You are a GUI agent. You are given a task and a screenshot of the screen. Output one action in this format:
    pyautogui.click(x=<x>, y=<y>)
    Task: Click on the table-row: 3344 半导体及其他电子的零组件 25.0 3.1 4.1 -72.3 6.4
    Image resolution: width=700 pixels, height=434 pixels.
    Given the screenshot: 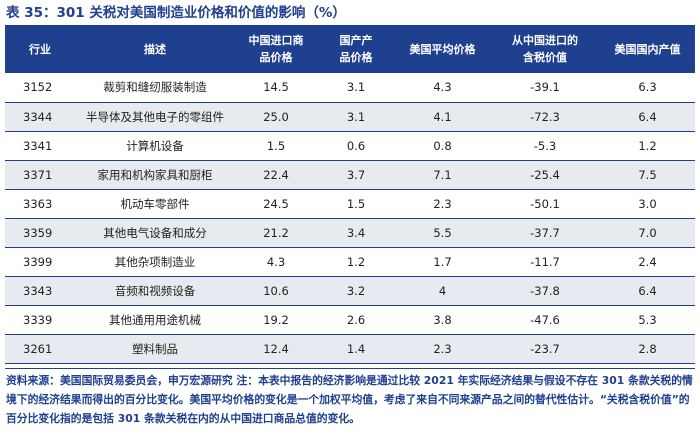 What is the action you would take?
    pyautogui.click(x=350, y=116)
    